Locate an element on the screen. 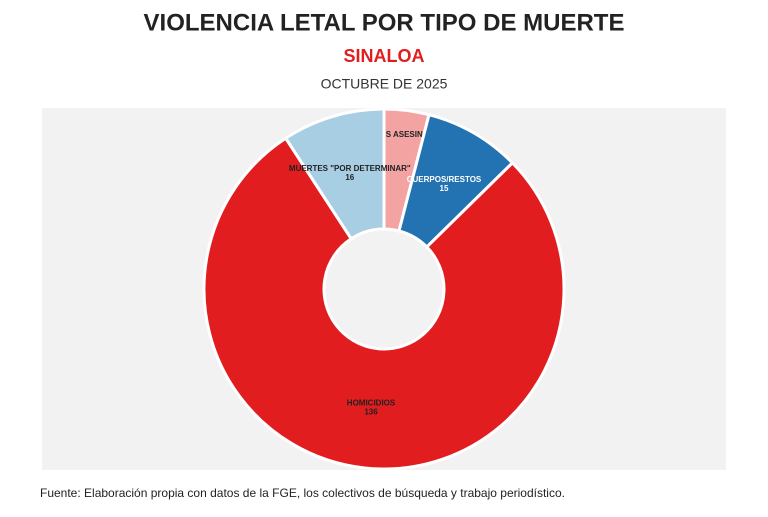 Image resolution: width=768 pixels, height=517 pixels. slice-value: 15 is located at coordinates (444, 188).